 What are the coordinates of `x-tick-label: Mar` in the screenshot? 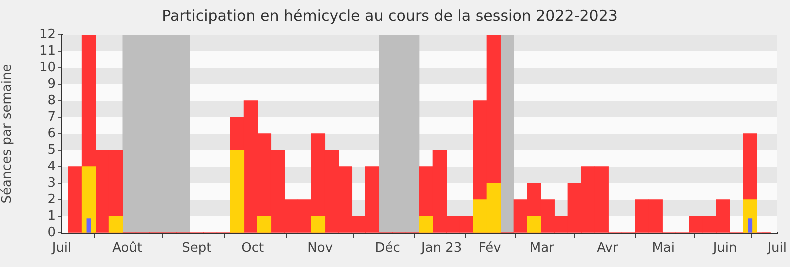 It's located at (543, 248).